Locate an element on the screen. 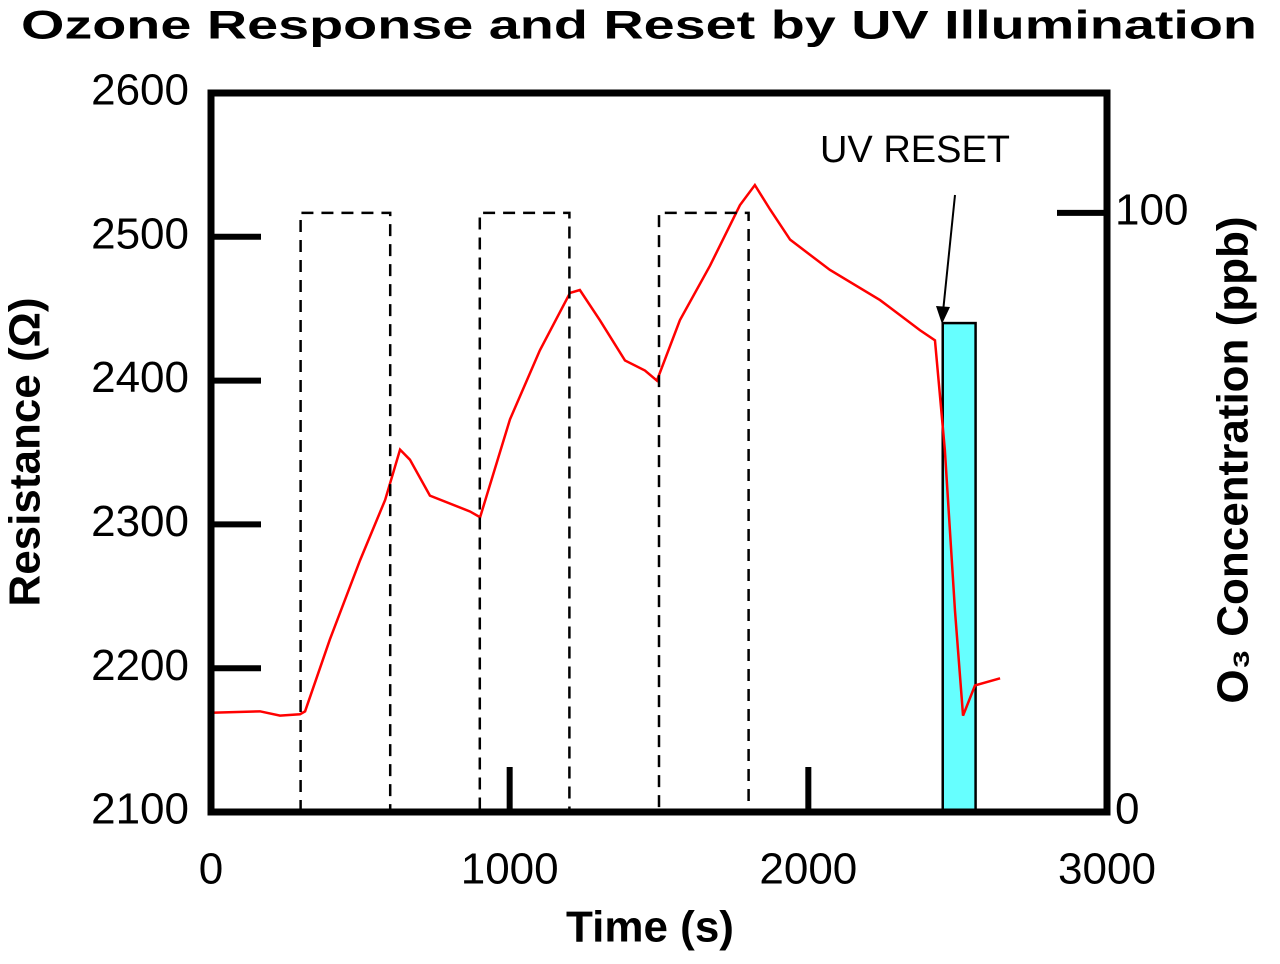 The height and width of the screenshot is (964, 1280). y2-tick-label: 100 is located at coordinates (1151, 209).